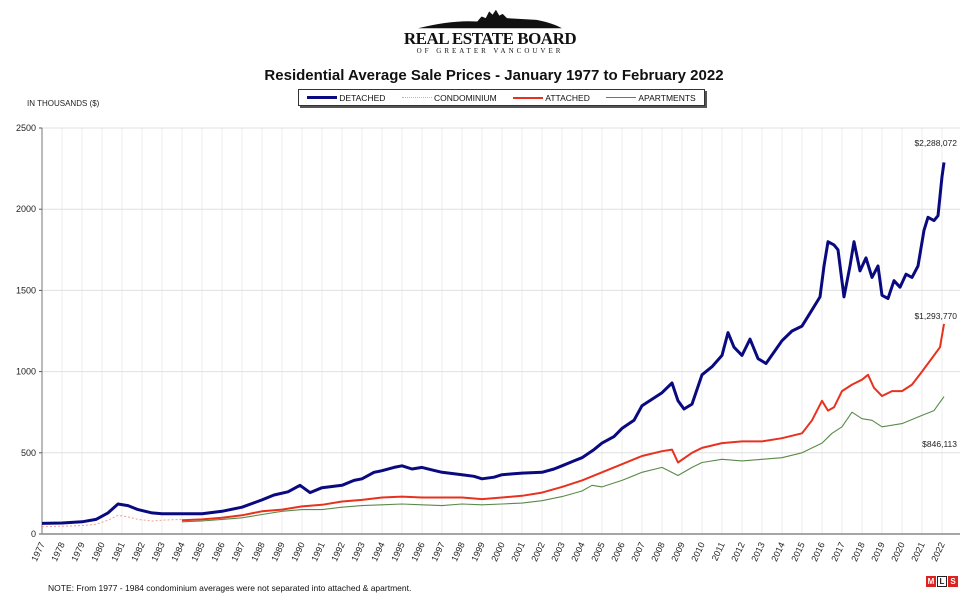 The image size is (980, 604). I want to click on x-tick-label: 1991, so click(318, 552).